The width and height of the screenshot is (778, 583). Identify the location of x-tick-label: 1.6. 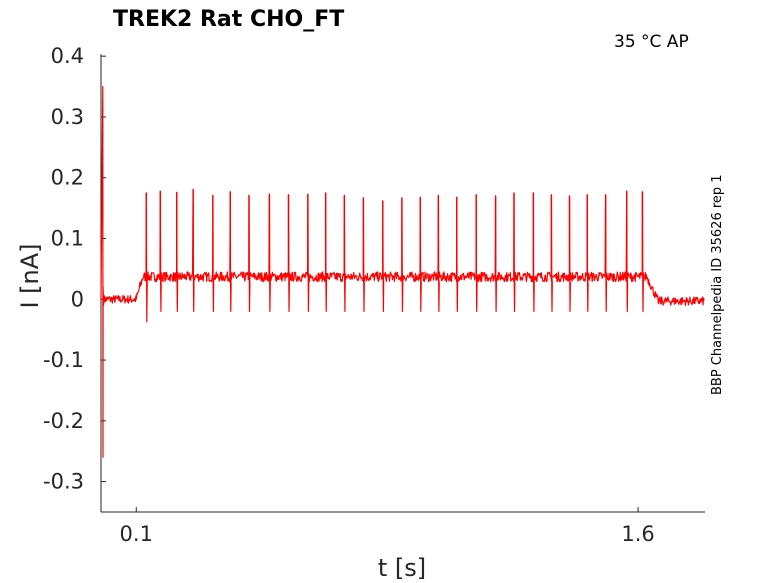
(637, 534).